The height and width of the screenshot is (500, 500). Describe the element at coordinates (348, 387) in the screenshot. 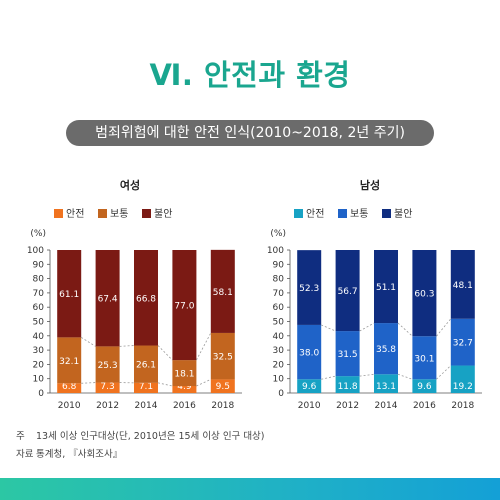

I see `bar-data-label: 11.8` at that location.